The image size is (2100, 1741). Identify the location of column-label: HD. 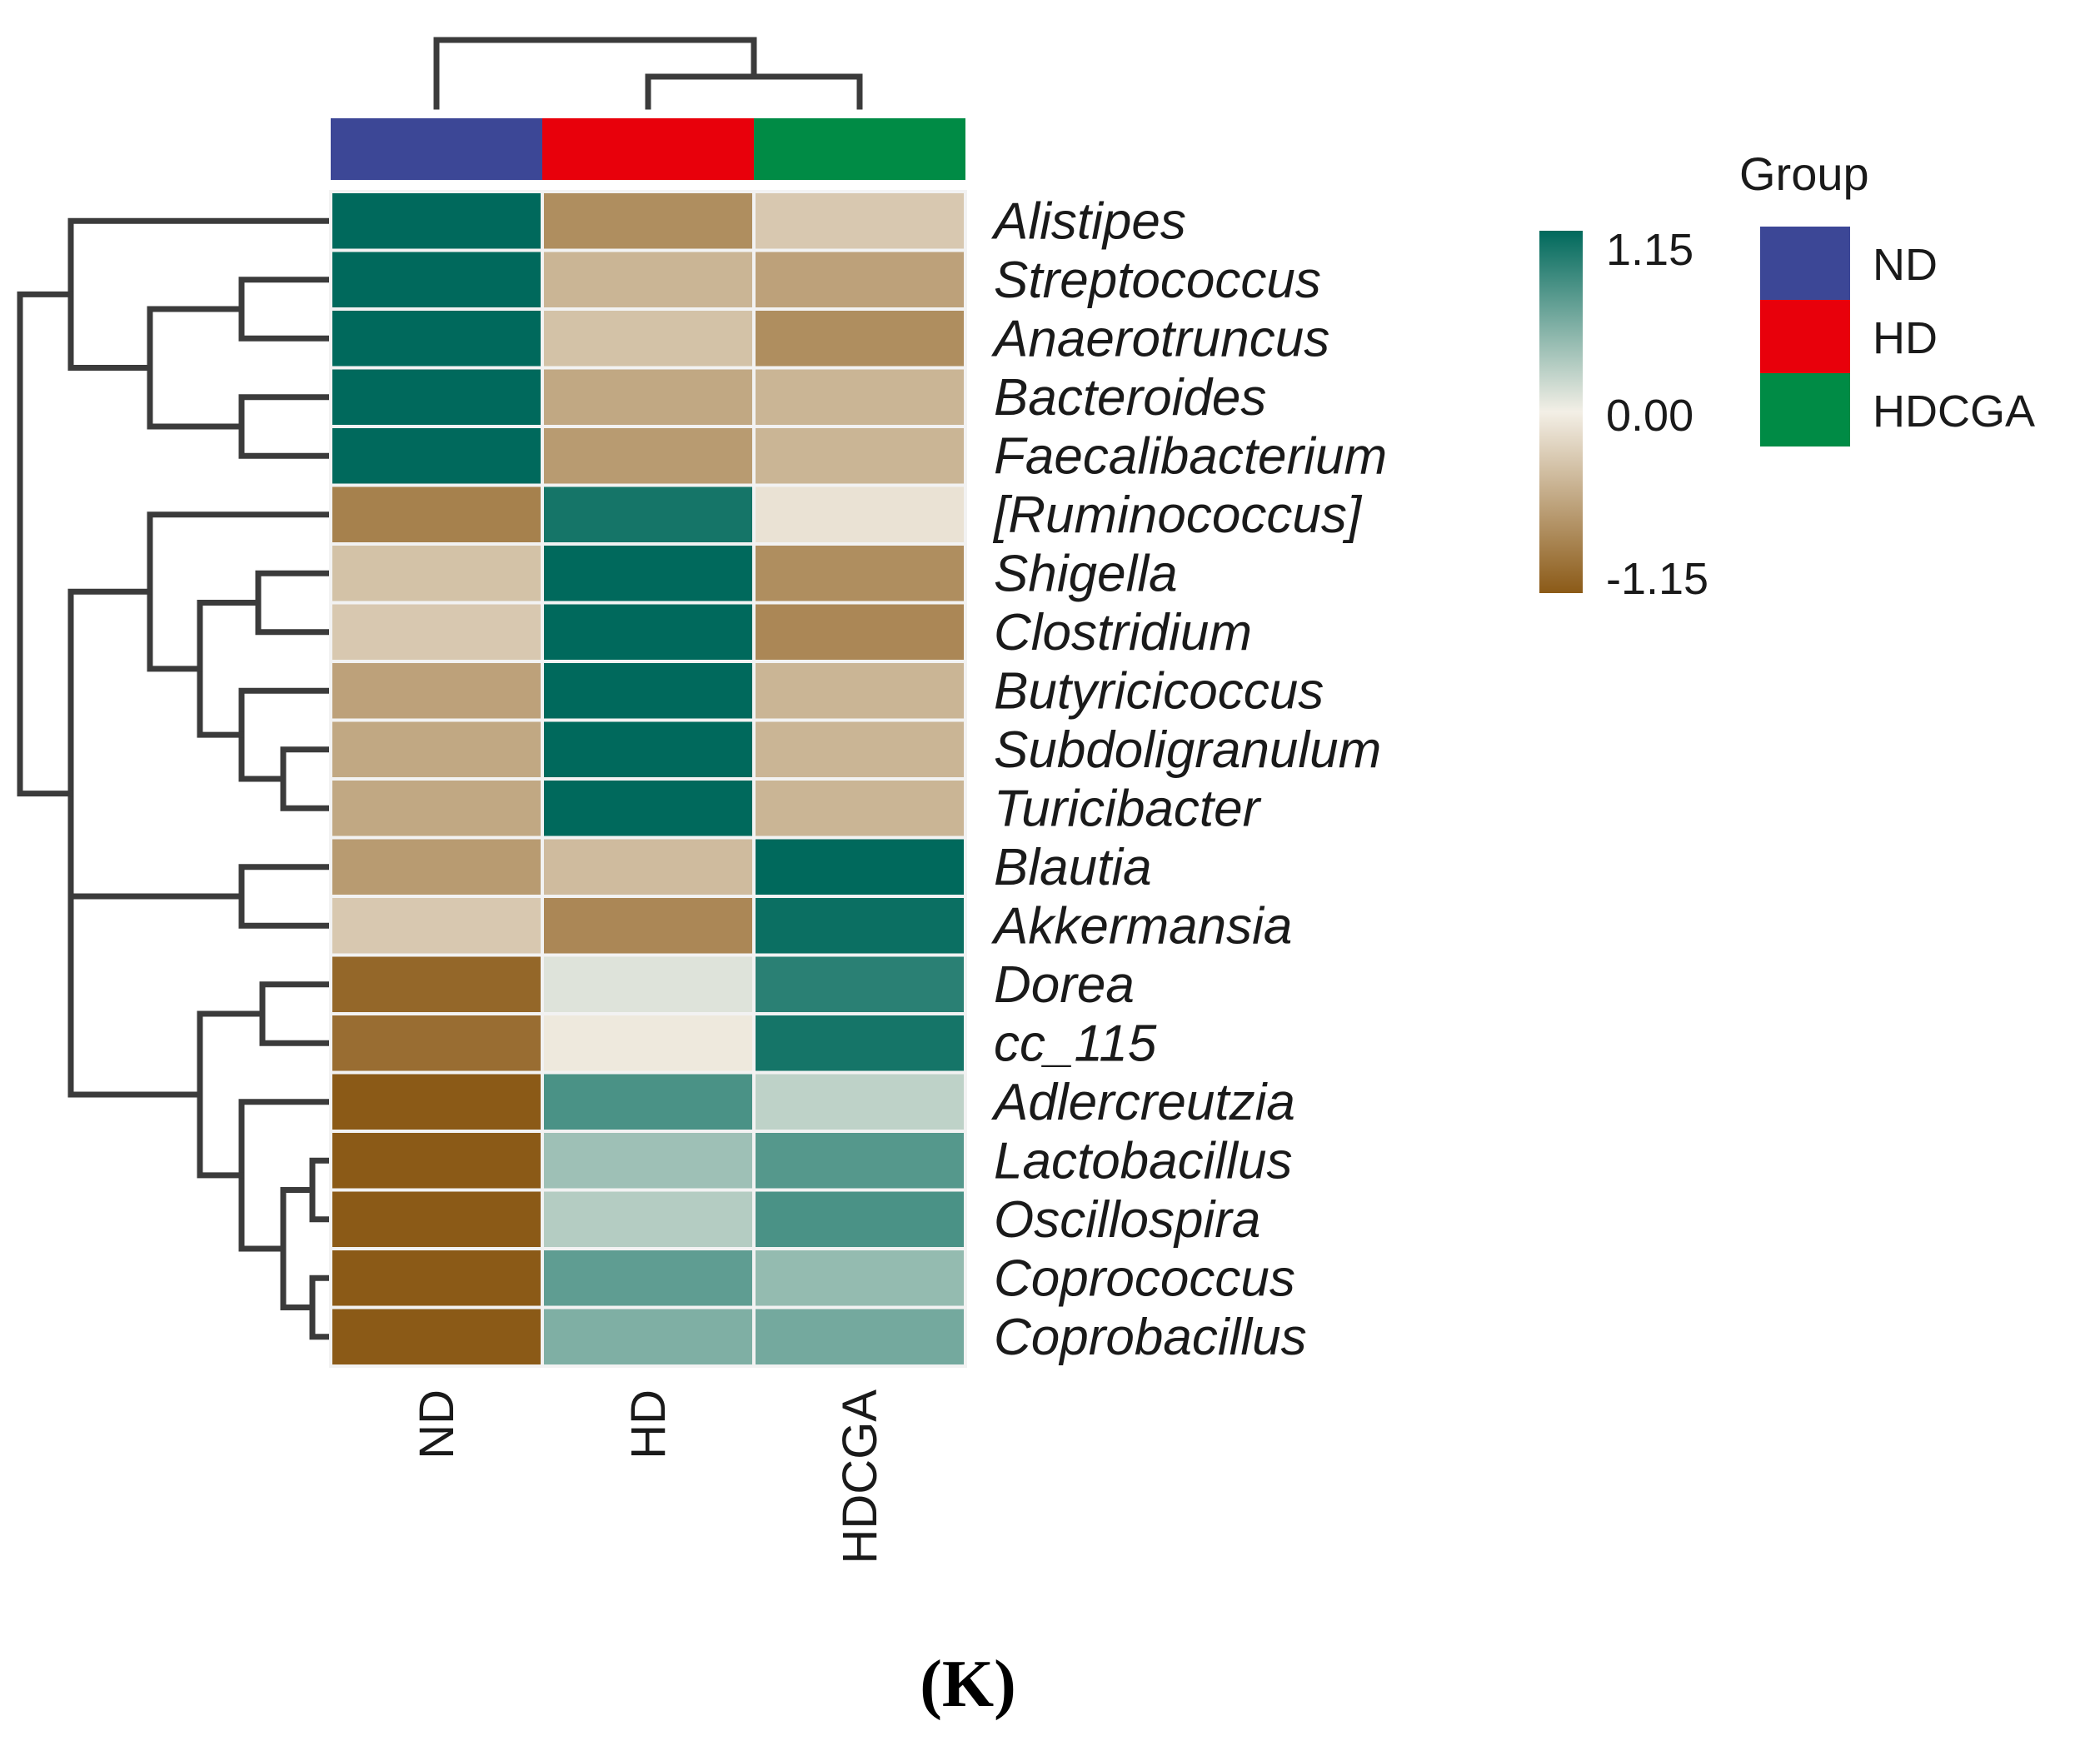
(648, 1424).